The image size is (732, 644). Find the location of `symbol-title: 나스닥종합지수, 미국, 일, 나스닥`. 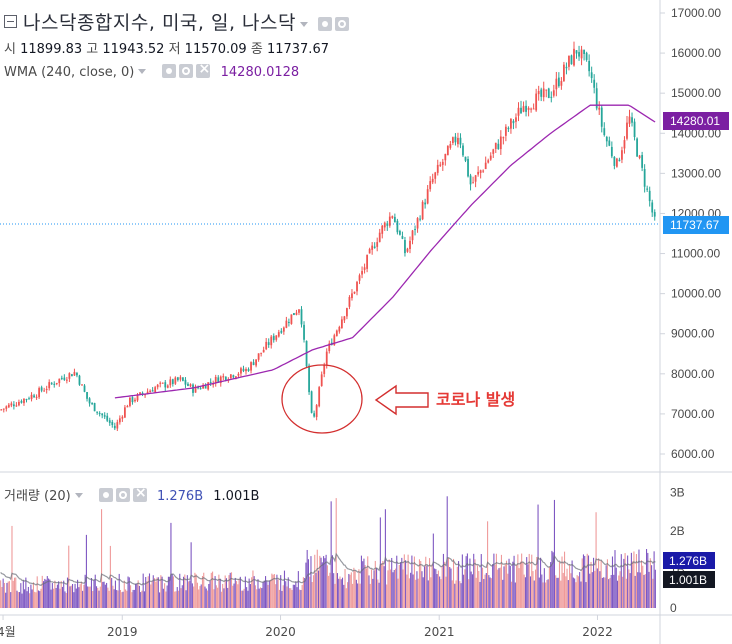

symbol-title: 나스닥종합지수, 미국, 일, 나스닥 is located at coordinates (159, 23).